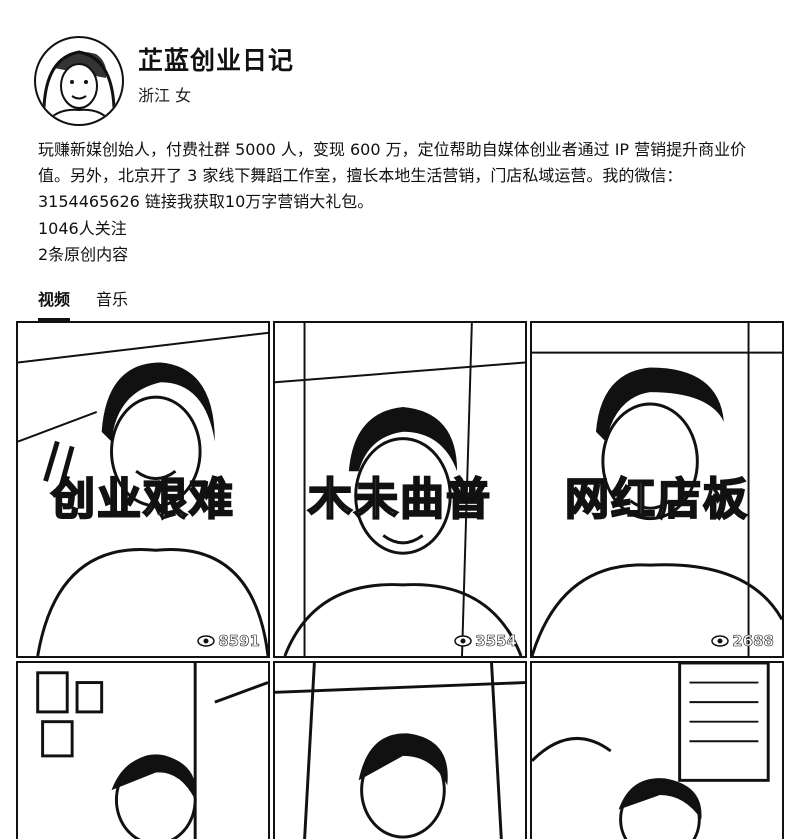 The width and height of the screenshot is (799, 839). What do you see at coordinates (82, 228) in the screenshot?
I see `followers-count: 1046人关注` at bounding box center [82, 228].